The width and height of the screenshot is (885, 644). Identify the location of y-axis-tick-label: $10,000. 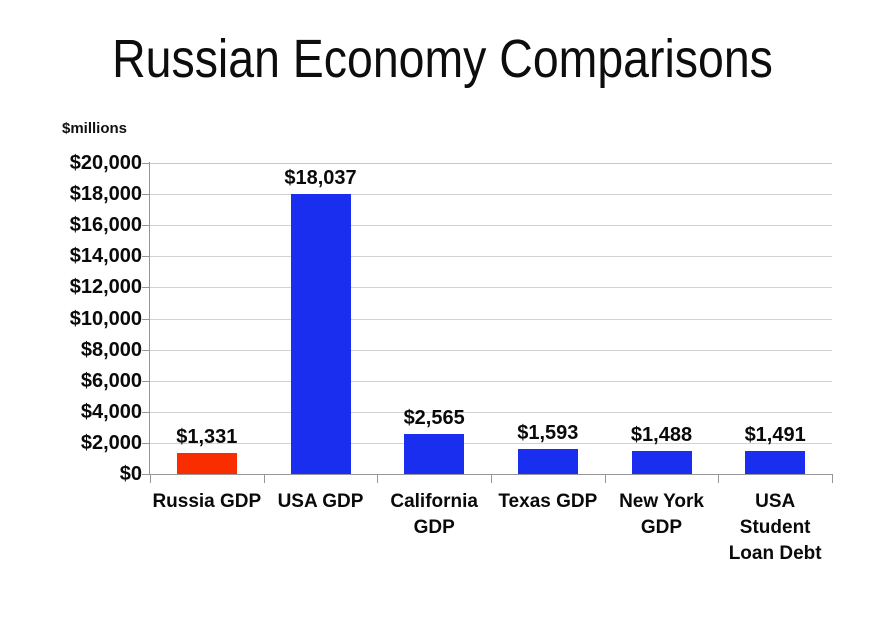
(105, 318).